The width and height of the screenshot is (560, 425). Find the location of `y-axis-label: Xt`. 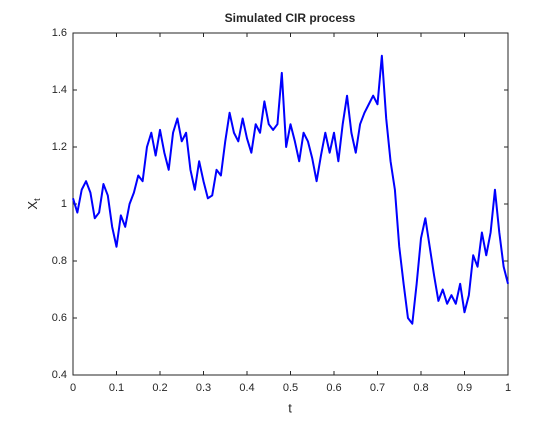

y-axis-label: Xt is located at coordinates (33, 204).